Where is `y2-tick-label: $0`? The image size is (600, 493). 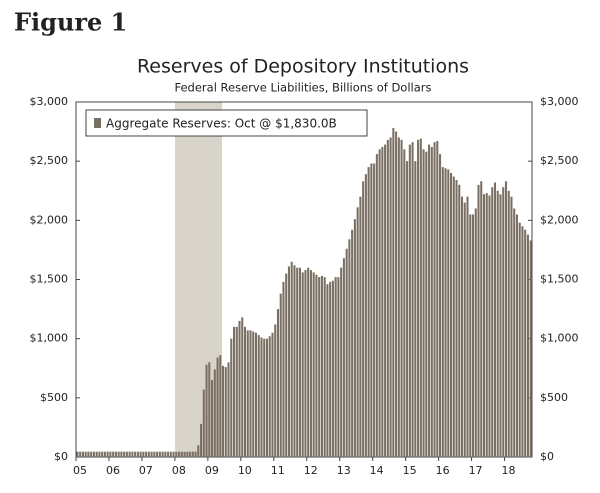 y2-tick-label: $0 is located at coordinates (547, 456).